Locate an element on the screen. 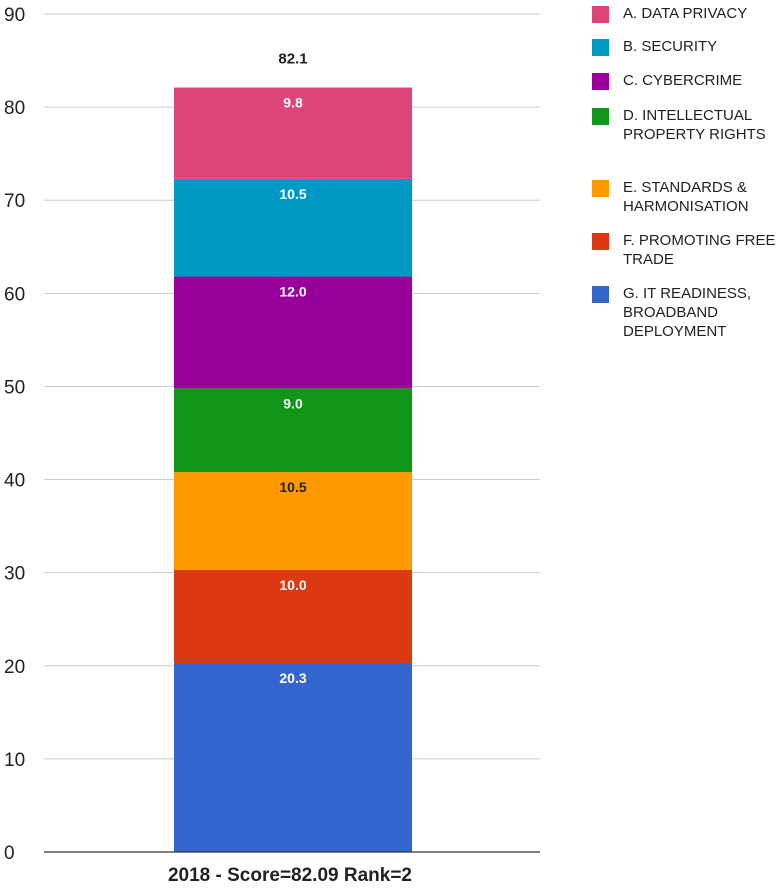  legend-item-standards-harmonisation: E. STANDARDS & HARMONISATION is located at coordinates (685, 197).